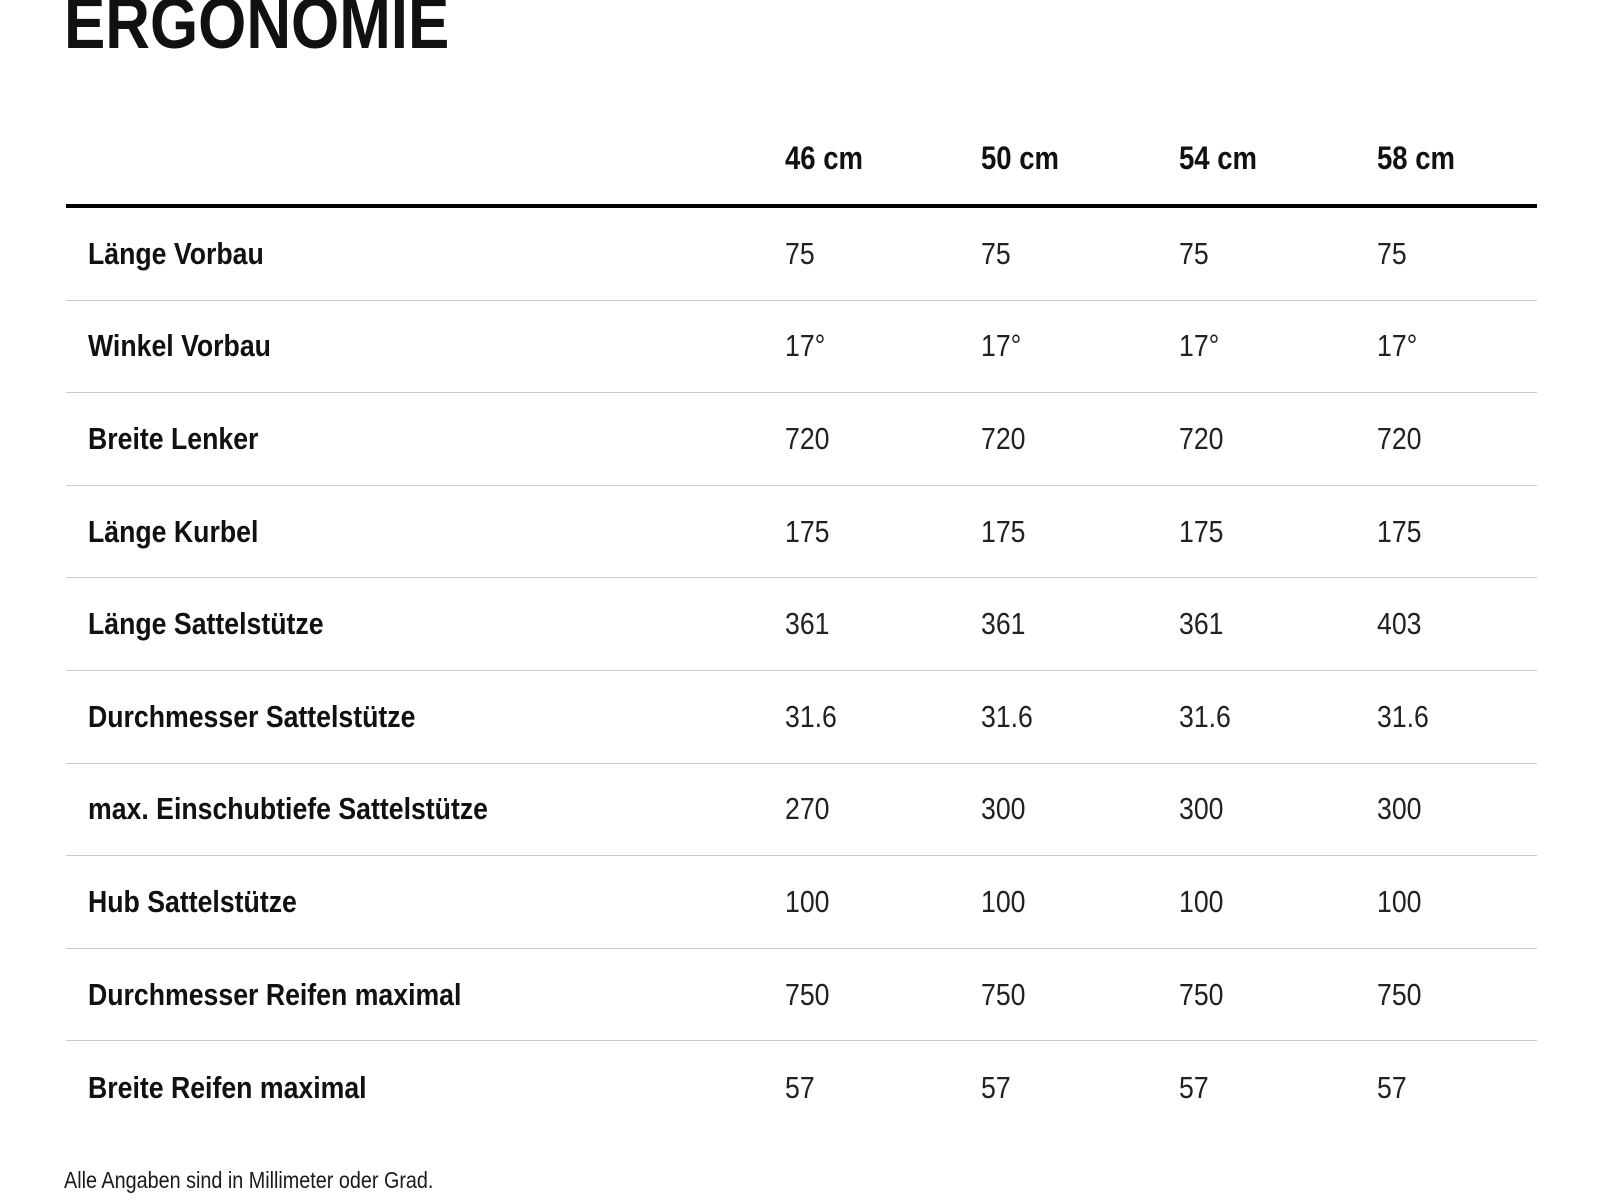 The height and width of the screenshot is (1200, 1600). Describe the element at coordinates (1457, 624) in the screenshot. I see `value-cell: 403` at that location.